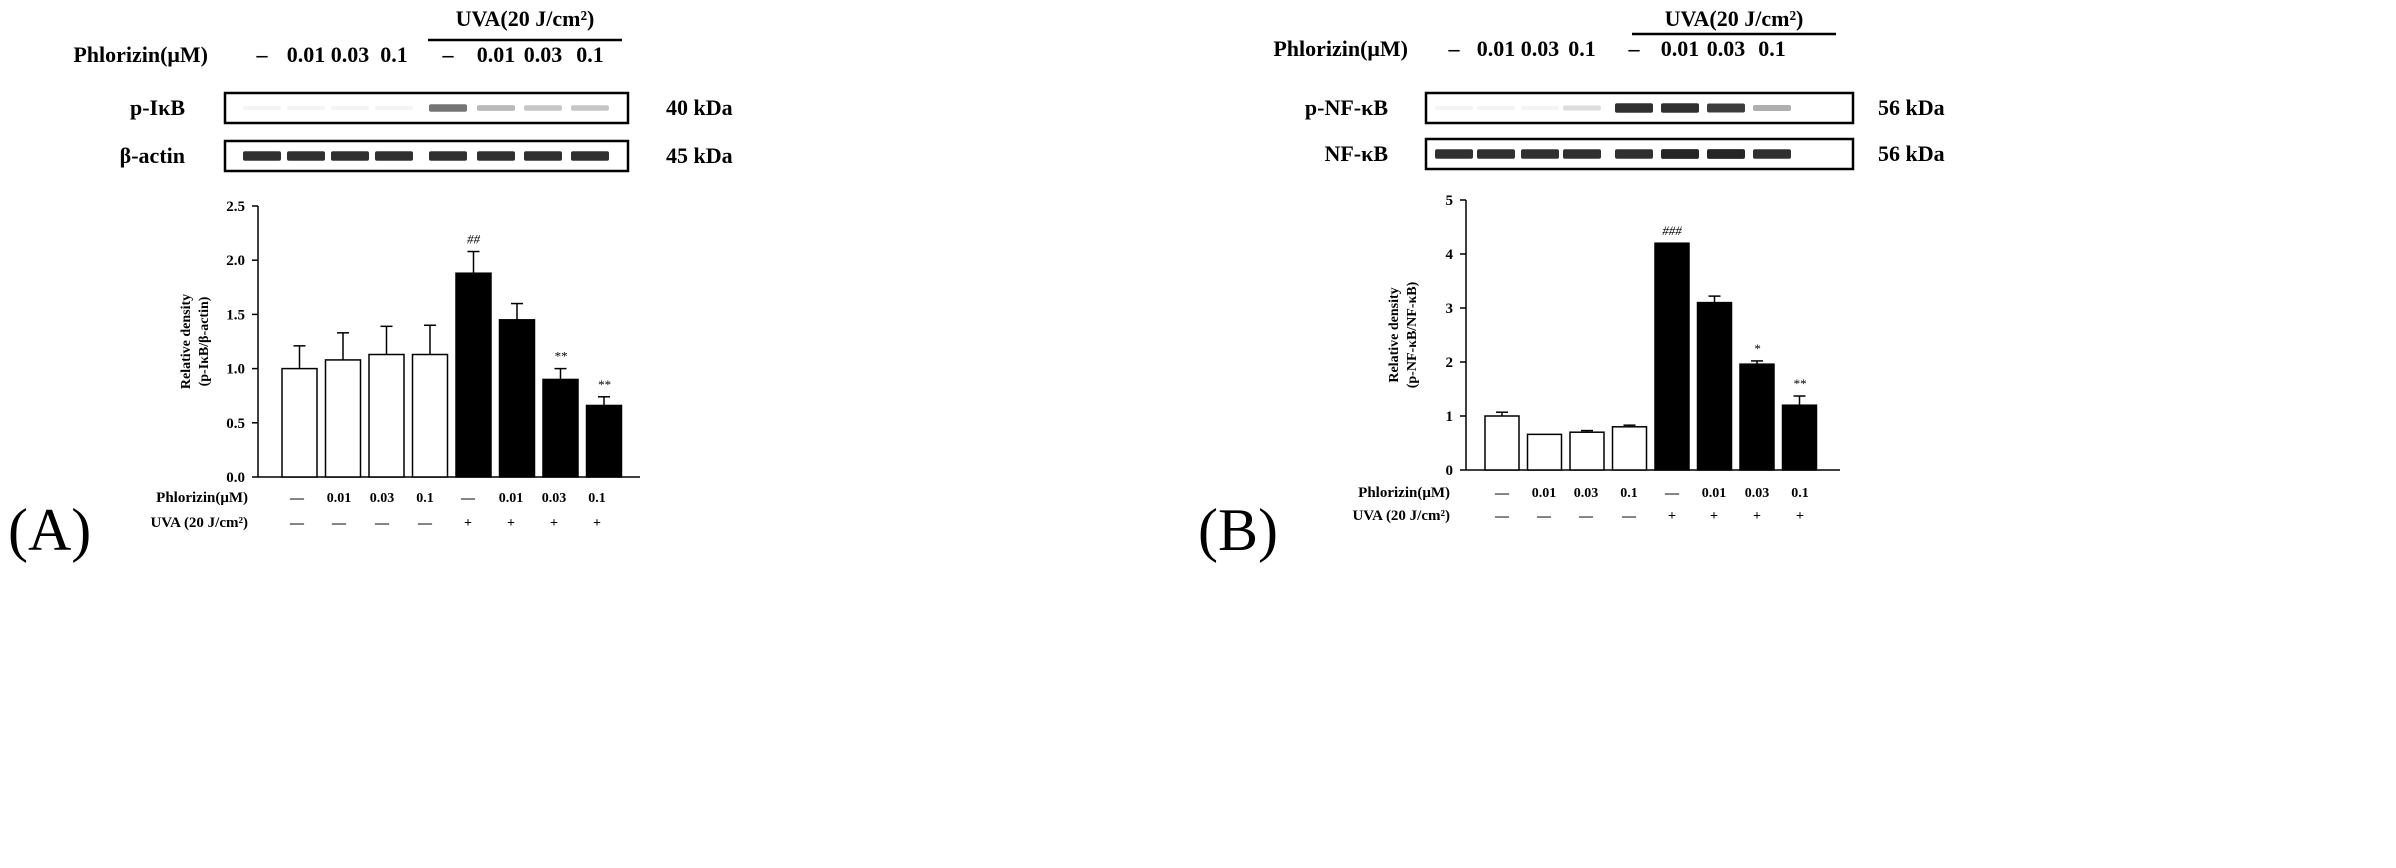 Image resolution: width=2396 pixels, height=868 pixels. I want to click on panel-label: (B), so click(1238, 530).